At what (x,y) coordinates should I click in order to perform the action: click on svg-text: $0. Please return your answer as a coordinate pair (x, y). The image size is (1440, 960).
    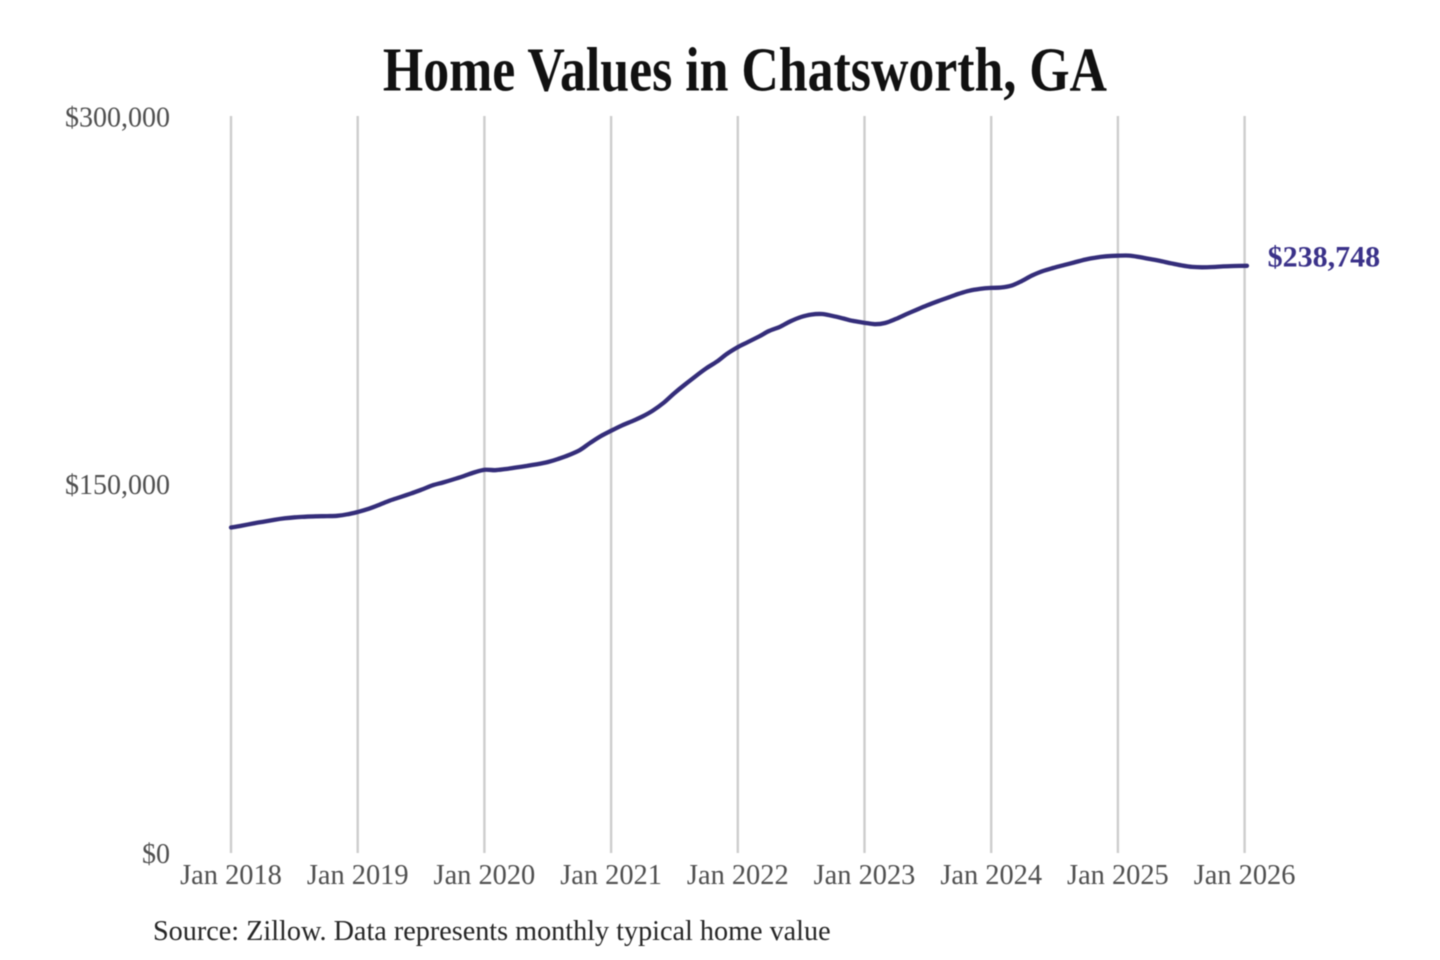
    Looking at the image, I should click on (156, 854).